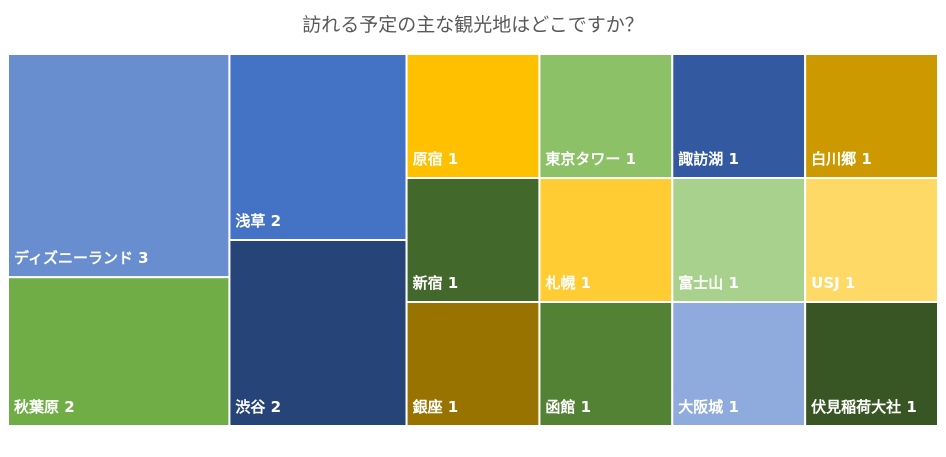 This screenshot has height=457, width=946. What do you see at coordinates (119, 352) in the screenshot?
I see `treemap-tile: 秋葉原 2` at bounding box center [119, 352].